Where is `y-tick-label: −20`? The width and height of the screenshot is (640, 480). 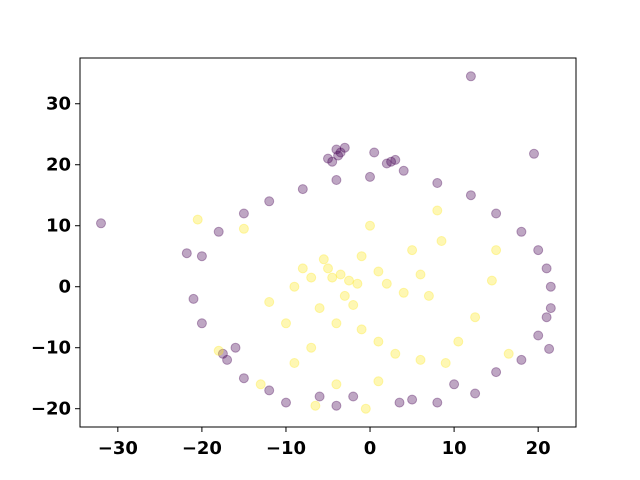 y-tick-label: −20 is located at coordinates (51, 409).